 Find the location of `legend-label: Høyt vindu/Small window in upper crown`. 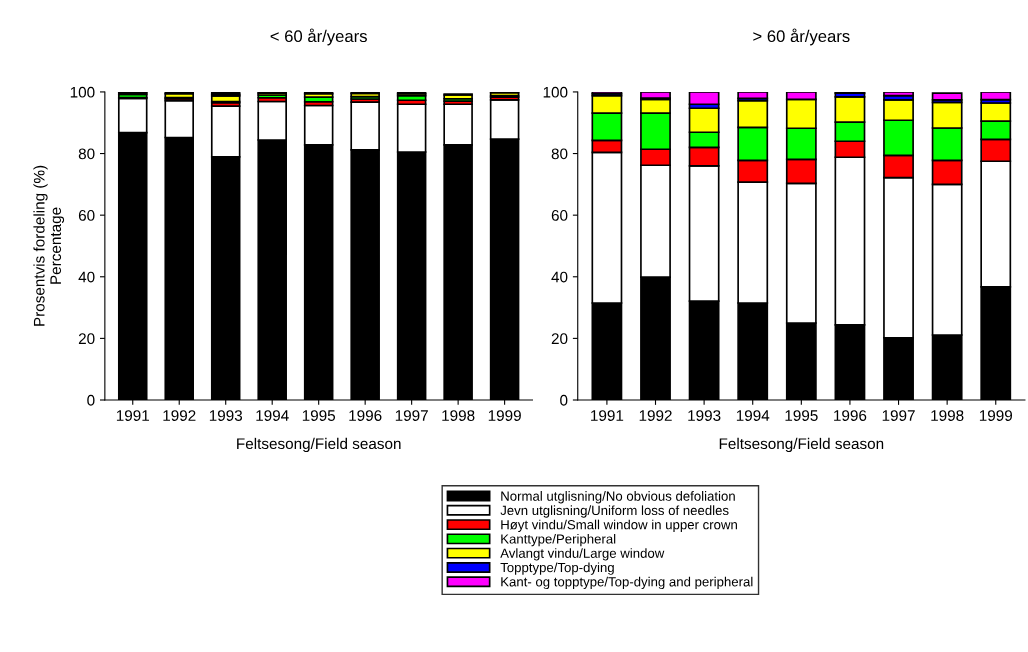

legend-label: Høyt vindu/Small window in upper crown is located at coordinates (619, 525).